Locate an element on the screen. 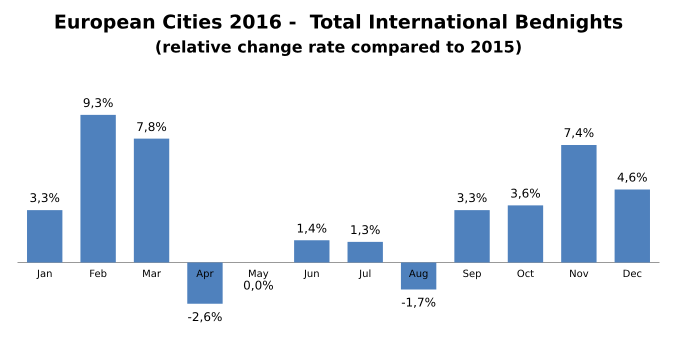  x-tick-label: Aug is located at coordinates (418, 274).